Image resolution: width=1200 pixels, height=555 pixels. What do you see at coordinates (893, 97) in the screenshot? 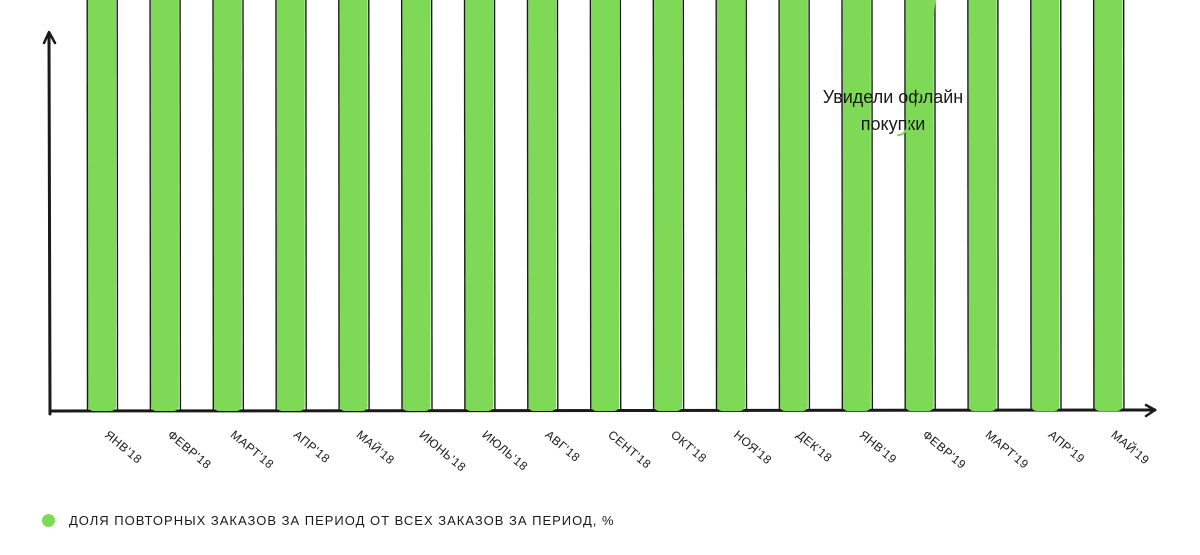
I see `annotation-text: Увидели офлайн` at bounding box center [893, 97].